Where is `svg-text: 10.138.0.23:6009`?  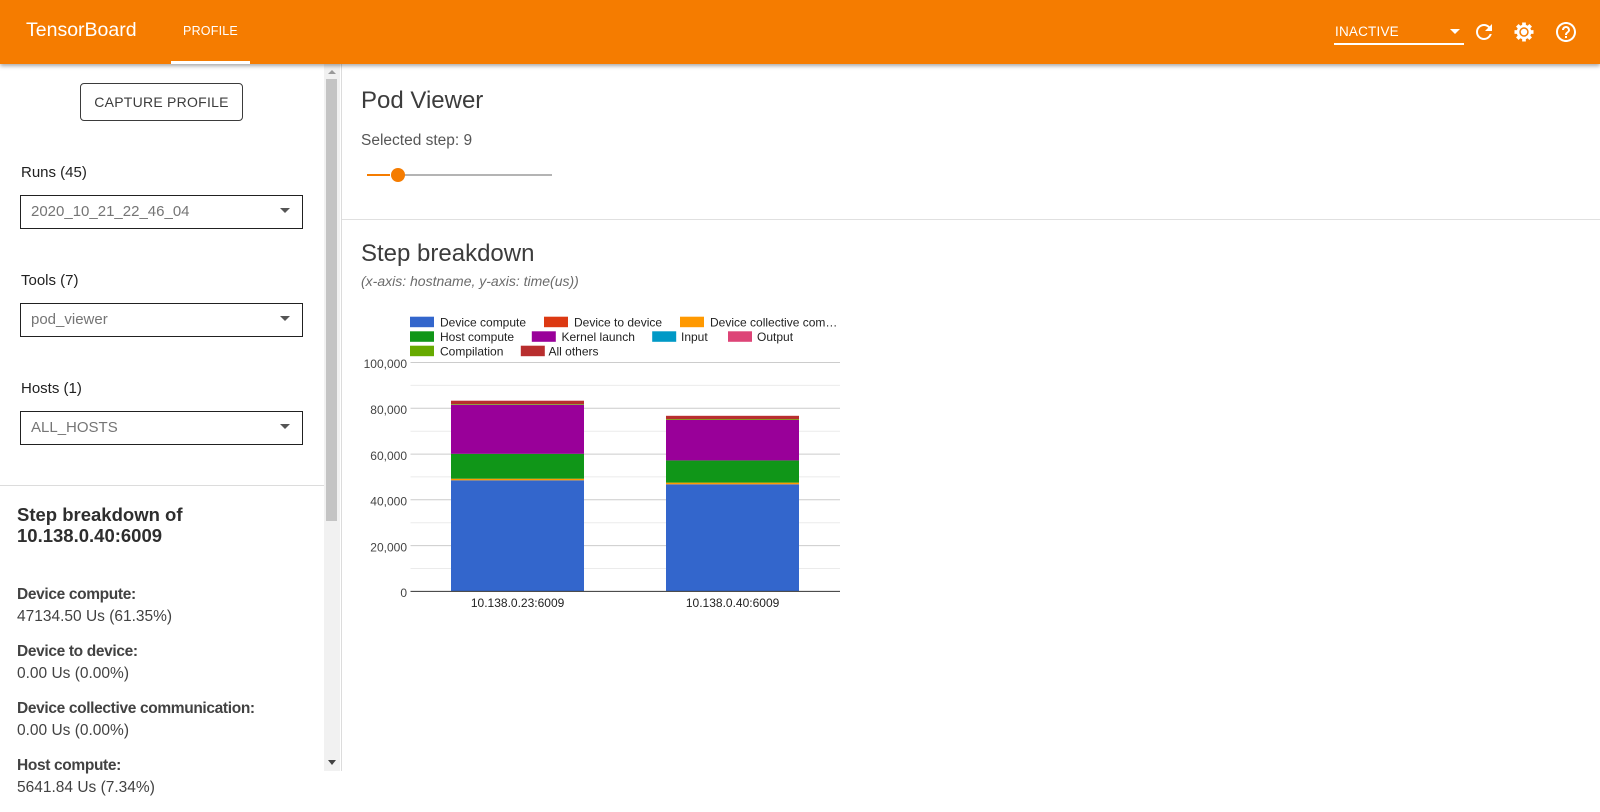 svg-text: 10.138.0.23:6009 is located at coordinates (518, 603).